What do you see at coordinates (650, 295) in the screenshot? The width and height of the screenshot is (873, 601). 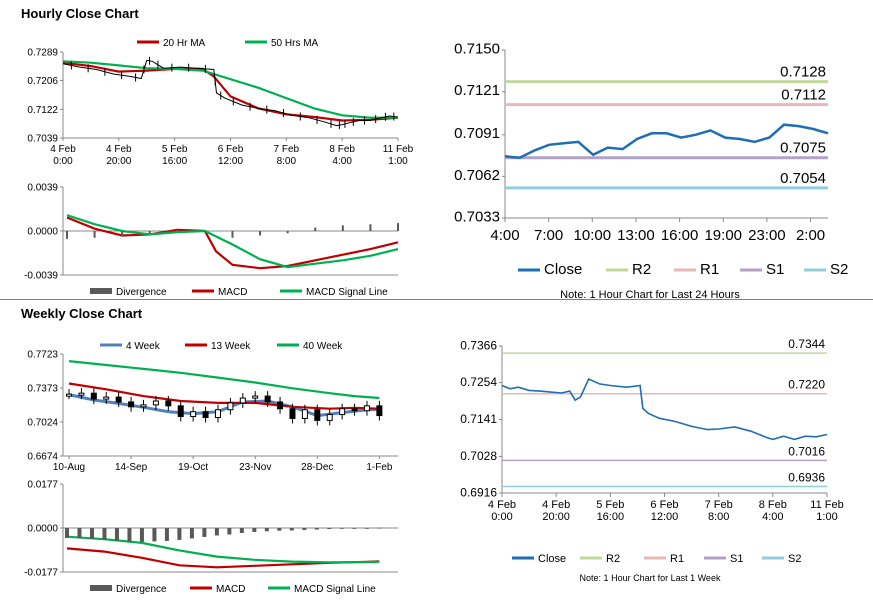 I see `hourly-note: Note: 1 Hour Chart for Last 24 Hours` at bounding box center [650, 295].